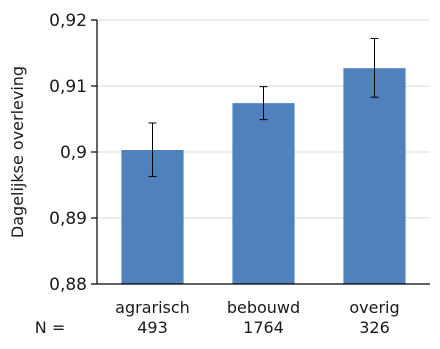  What do you see at coordinates (152, 307) in the screenshot?
I see `category-label: agrarisch` at bounding box center [152, 307].